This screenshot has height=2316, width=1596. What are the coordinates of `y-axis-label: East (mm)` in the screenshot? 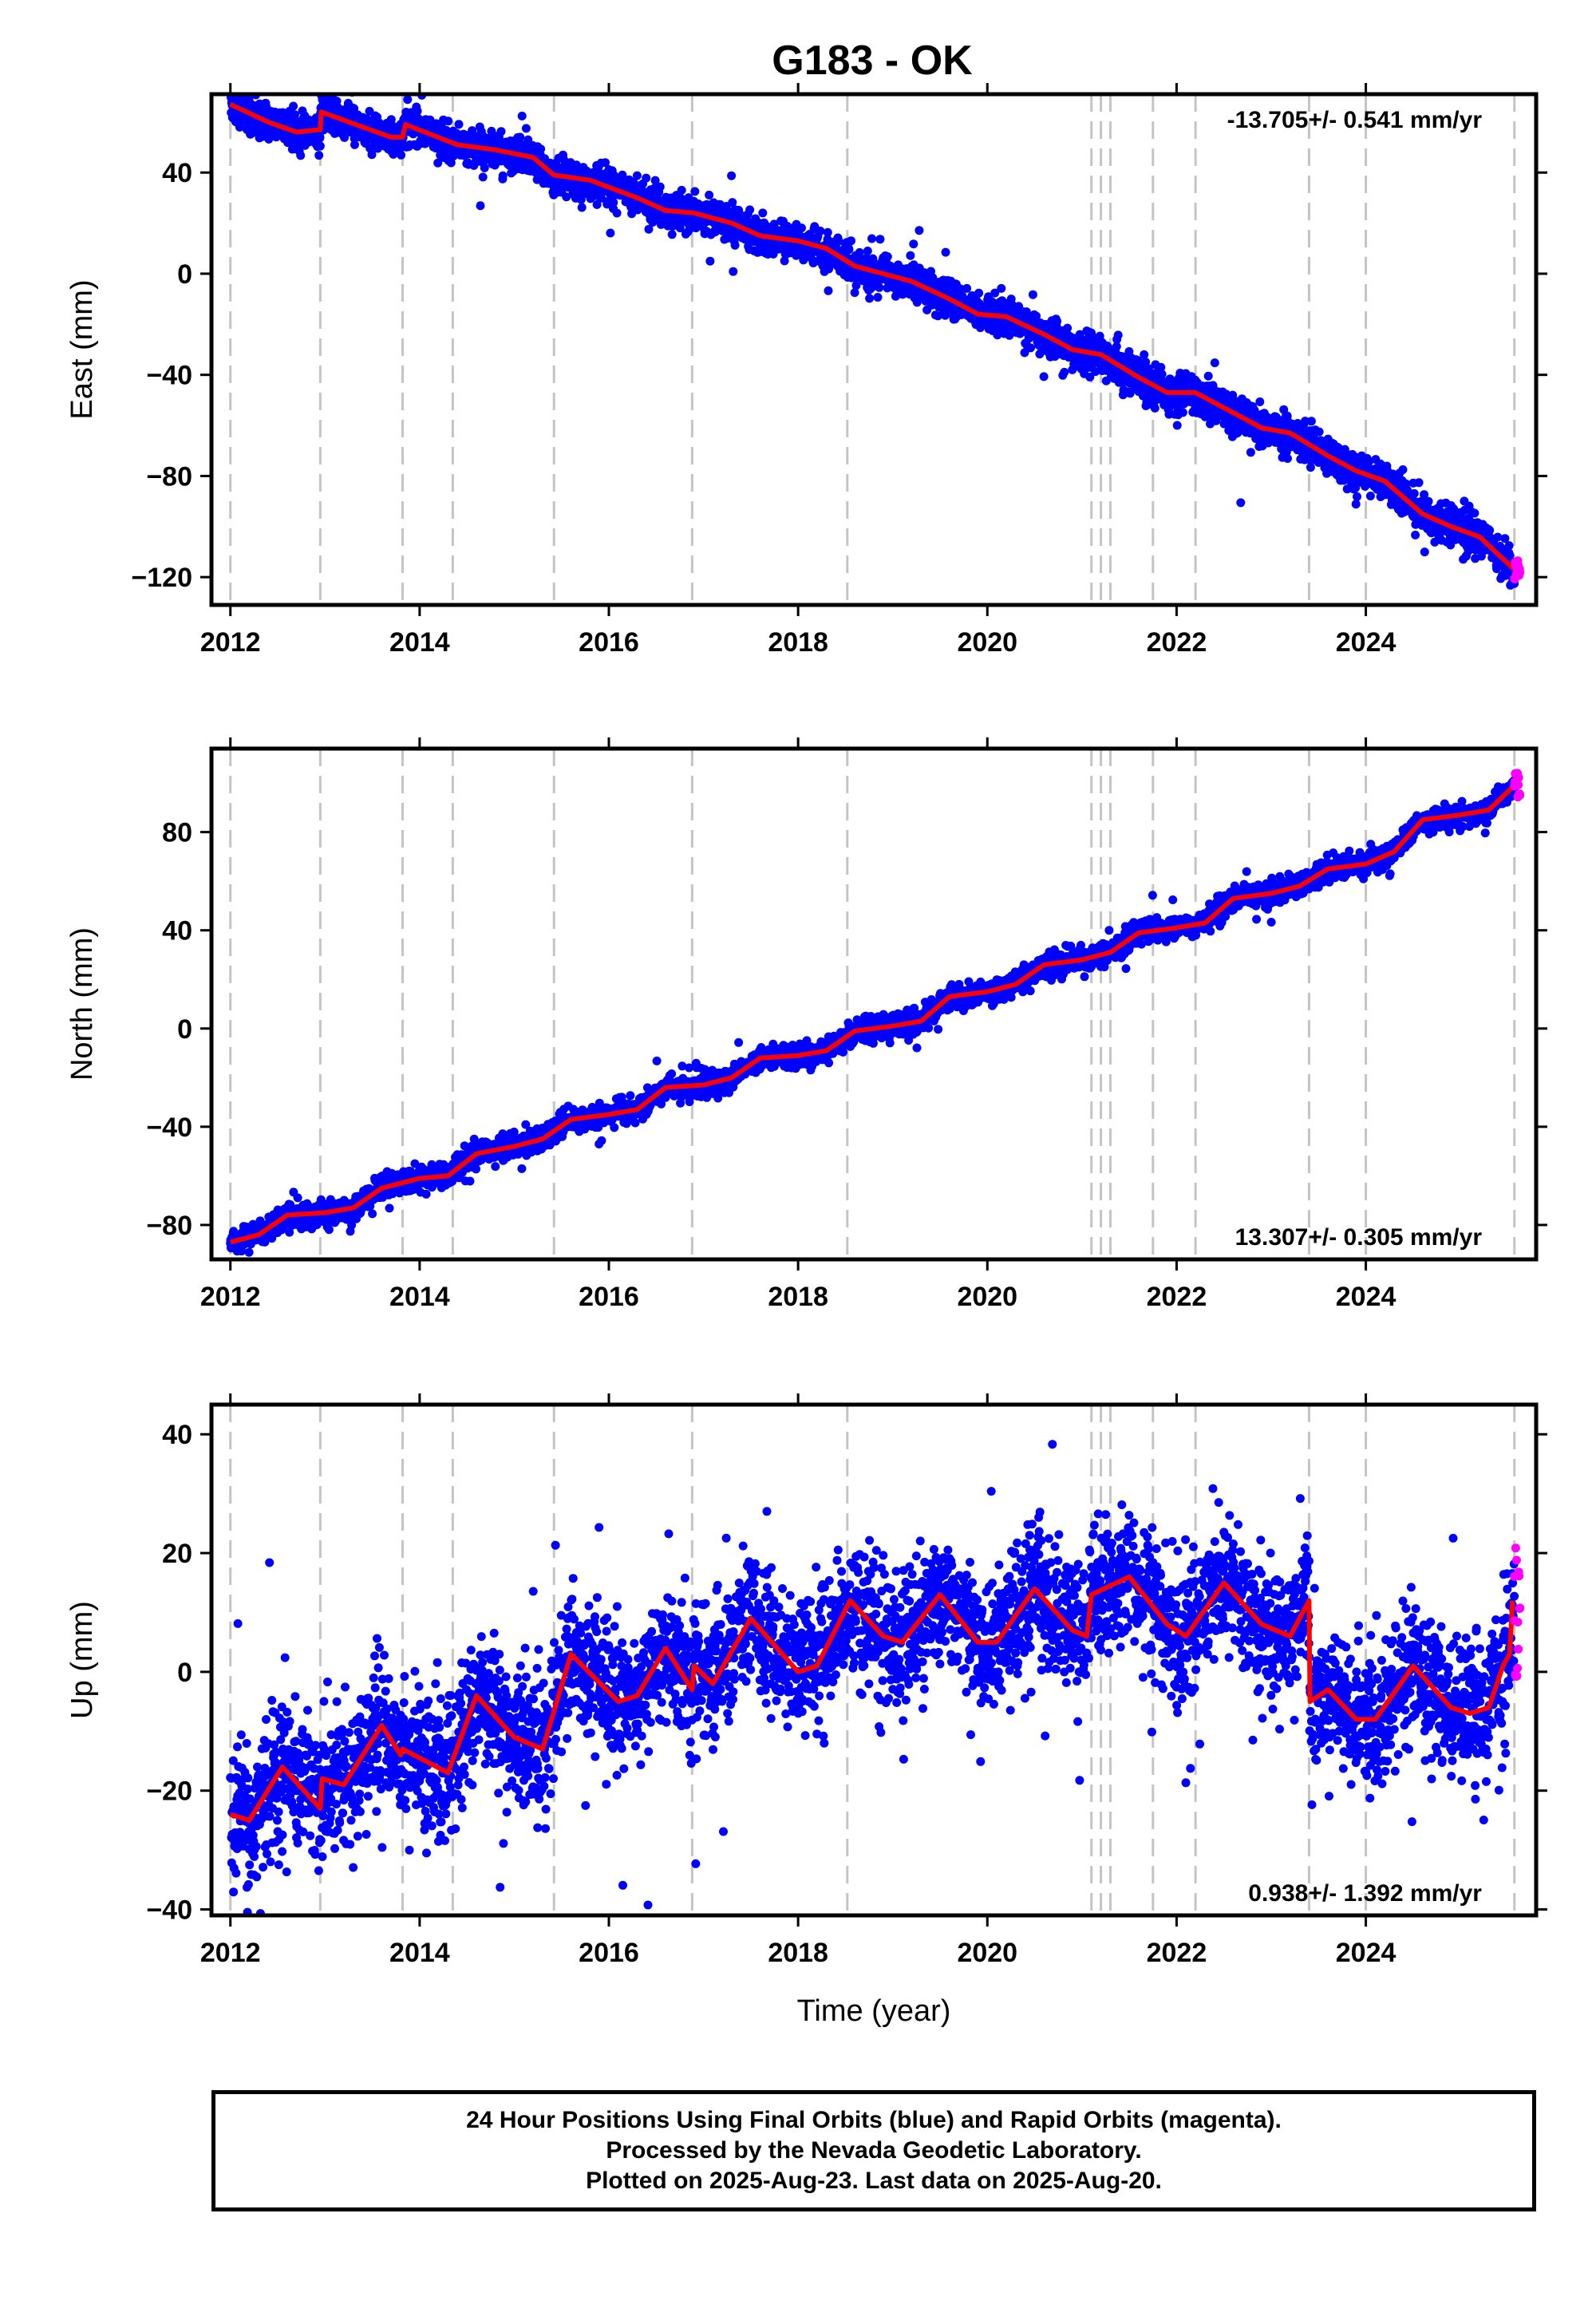 It's located at (82, 349).